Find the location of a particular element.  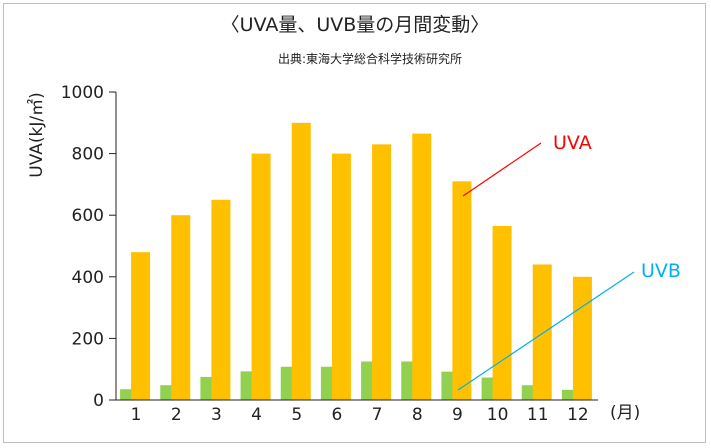

x-tick-label-2: 2 is located at coordinates (176, 415).